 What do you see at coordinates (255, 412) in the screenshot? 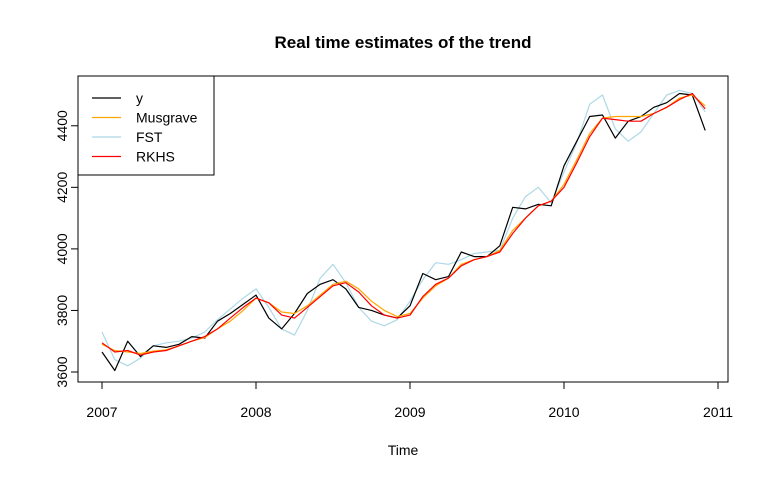
I see `x-tick-label: 2008` at bounding box center [255, 412].